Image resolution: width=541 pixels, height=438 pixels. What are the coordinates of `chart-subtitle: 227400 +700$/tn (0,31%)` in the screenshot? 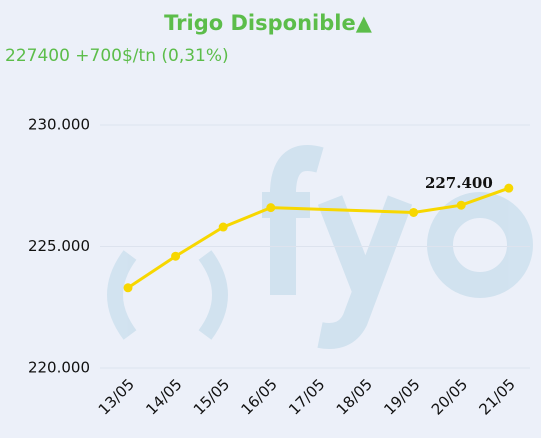 It's located at (117, 56).